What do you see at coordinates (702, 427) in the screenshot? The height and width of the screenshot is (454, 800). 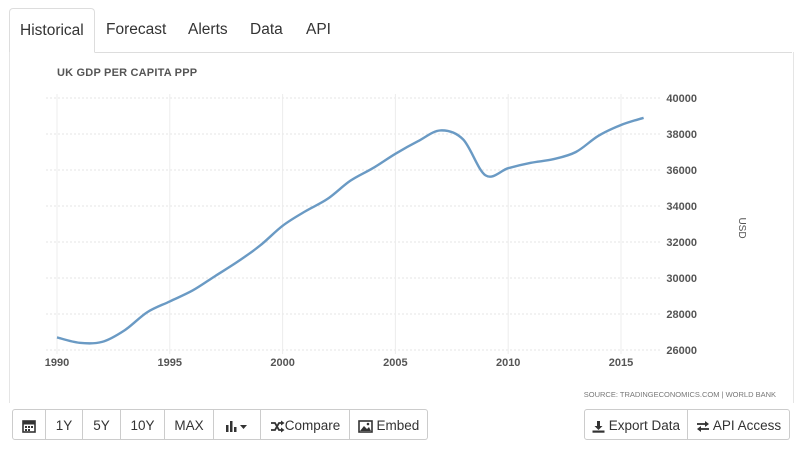 I see `exchange-icon` at bounding box center [702, 427].